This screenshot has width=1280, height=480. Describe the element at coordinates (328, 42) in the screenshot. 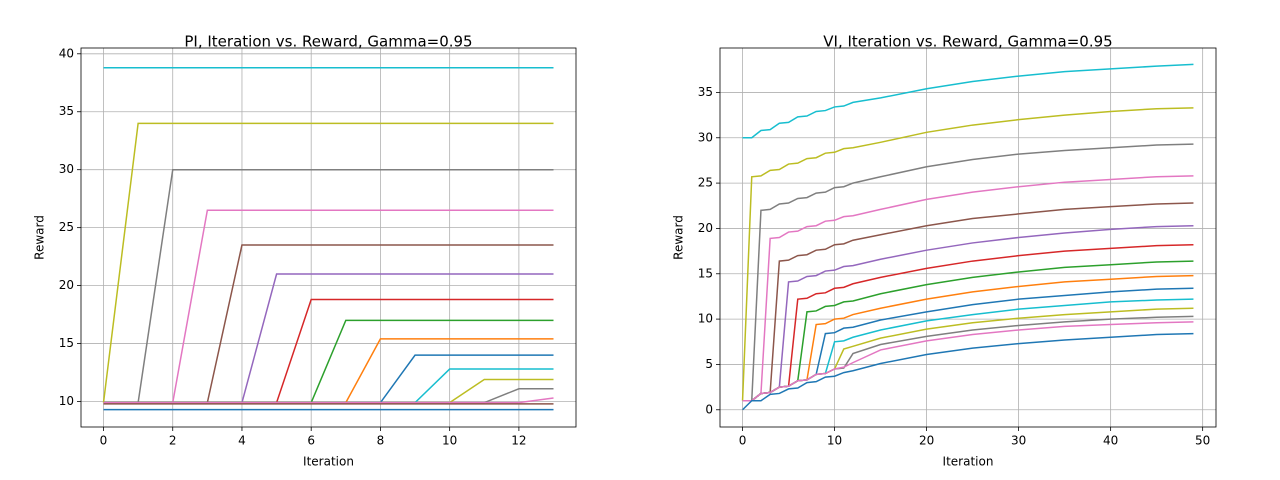

I see `chart-title: PI, Iteration vs. Reward, Gamma=0.95` at that location.